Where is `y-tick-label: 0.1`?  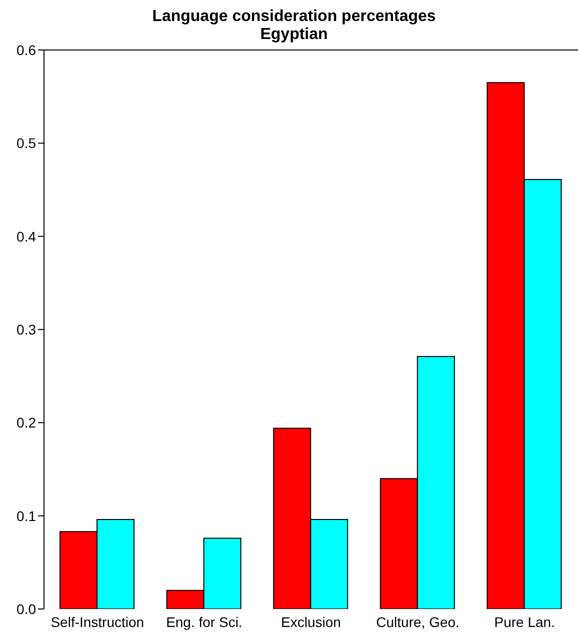 y-tick-label: 0.1 is located at coordinates (26, 516).